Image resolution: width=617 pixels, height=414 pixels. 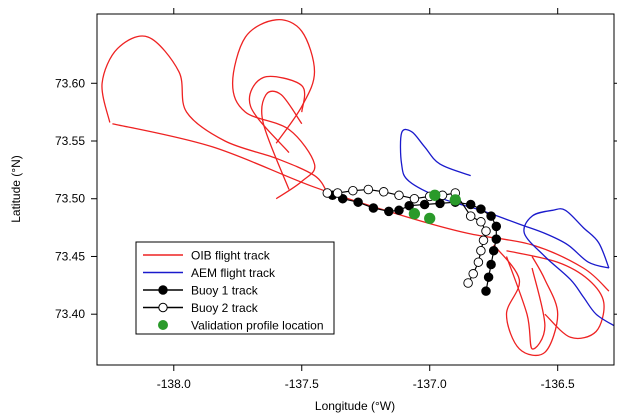 What do you see at coordinates (302, 384) in the screenshot?
I see `x-tick-label-1: -137.5` at bounding box center [302, 384].